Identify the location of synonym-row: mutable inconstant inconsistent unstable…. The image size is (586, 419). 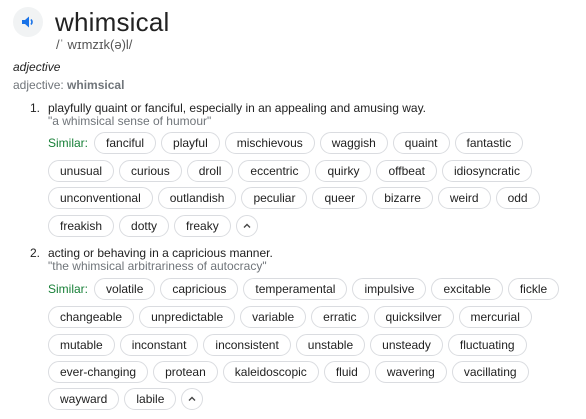
(290, 345).